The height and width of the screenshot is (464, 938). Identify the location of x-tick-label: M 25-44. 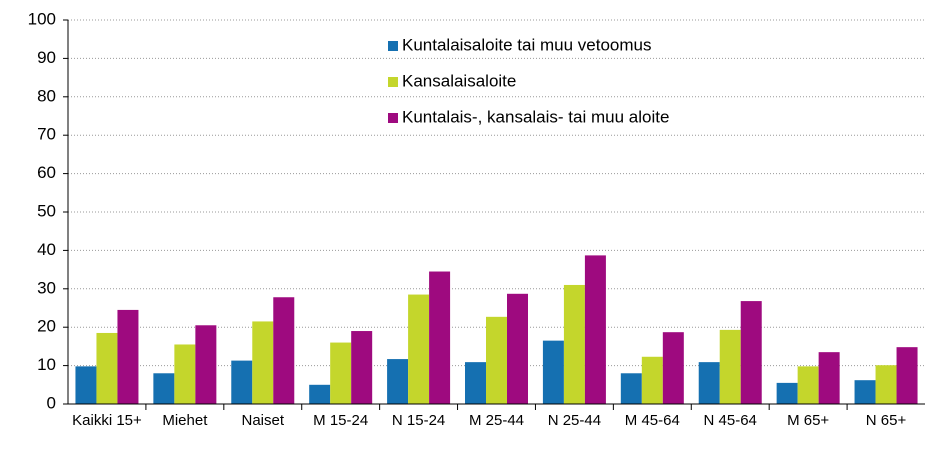
(496, 420).